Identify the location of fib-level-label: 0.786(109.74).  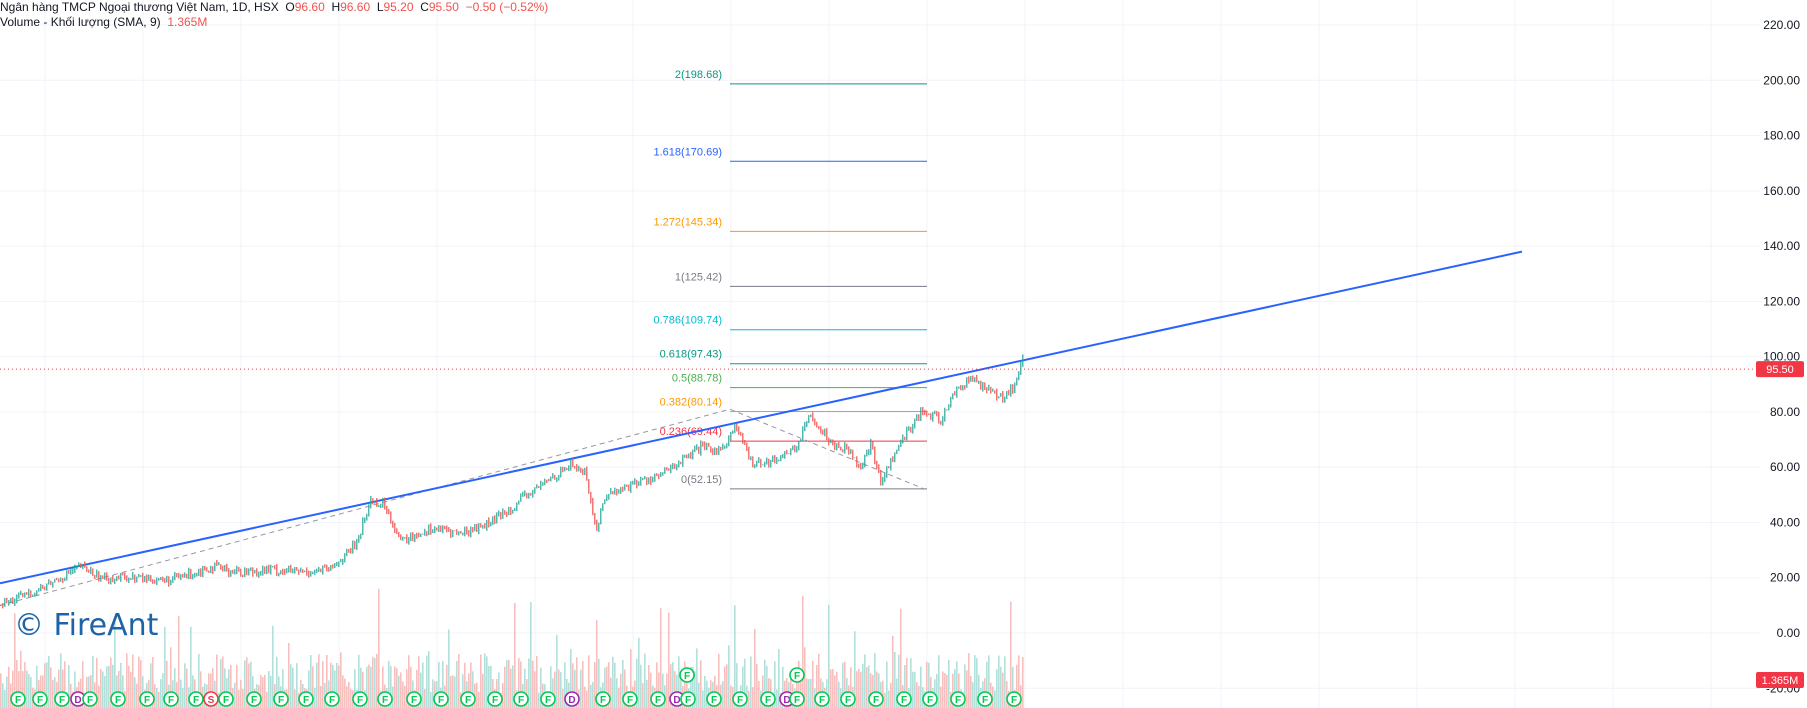
(688, 321).